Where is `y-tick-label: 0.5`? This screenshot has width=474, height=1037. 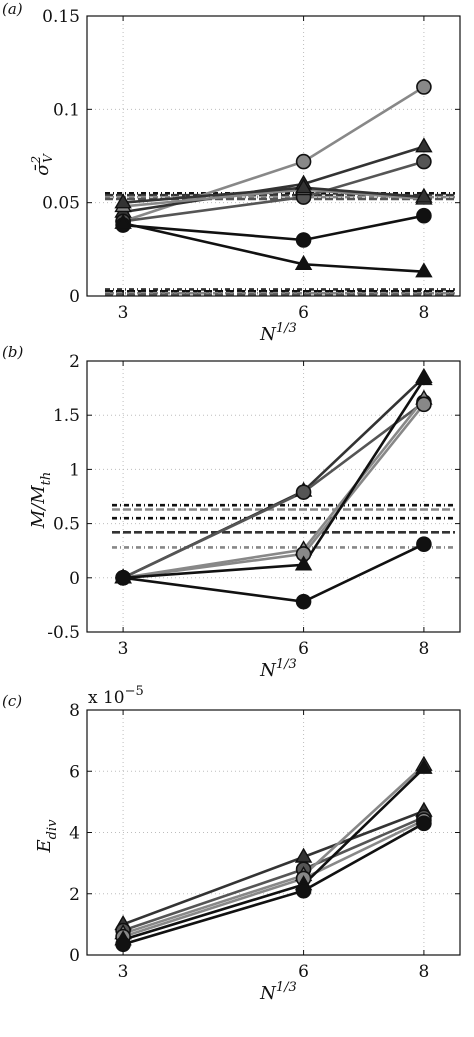
y-tick-label: 0.5 is located at coordinates (66, 525).